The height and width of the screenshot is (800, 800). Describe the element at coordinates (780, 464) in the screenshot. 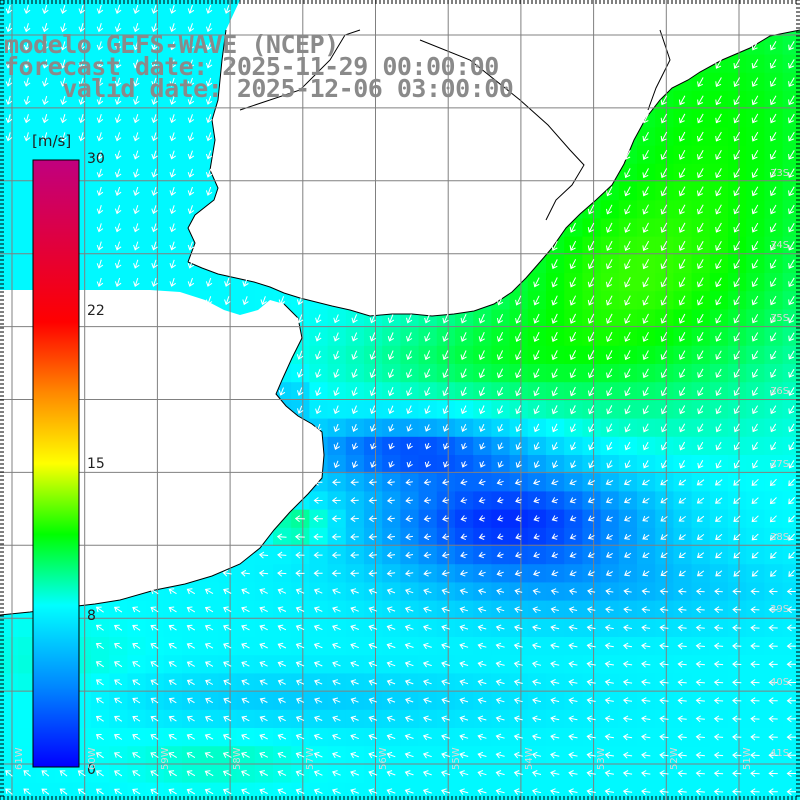

I see `lat-label-37s: 37S` at that location.